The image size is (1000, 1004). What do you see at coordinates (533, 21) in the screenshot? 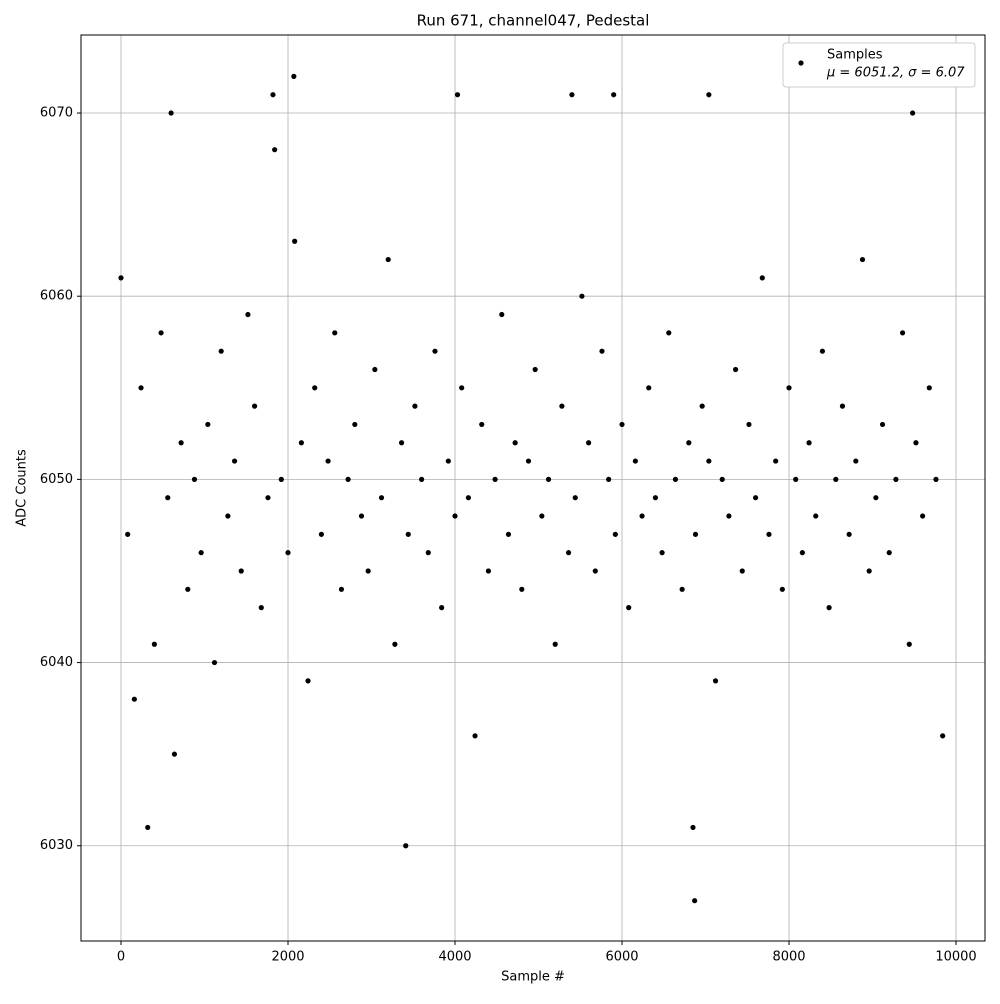
I see `chart-title: Run 671, channel047, Pedestal` at bounding box center [533, 21].